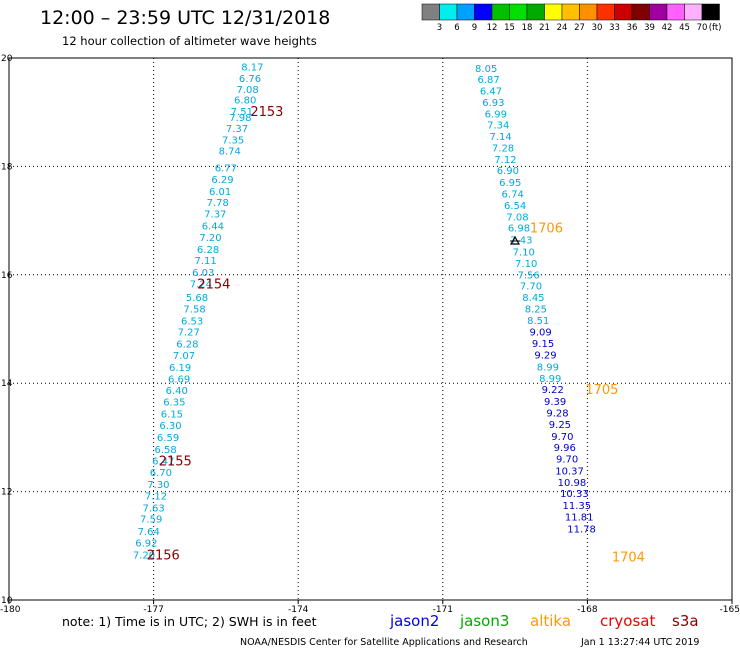 Image resolution: width=740 pixels, height=650 pixels. Describe the element at coordinates (7, 330) in the screenshot. I see `y-axis-ticks: 10 12 14 16 18 20` at that location.